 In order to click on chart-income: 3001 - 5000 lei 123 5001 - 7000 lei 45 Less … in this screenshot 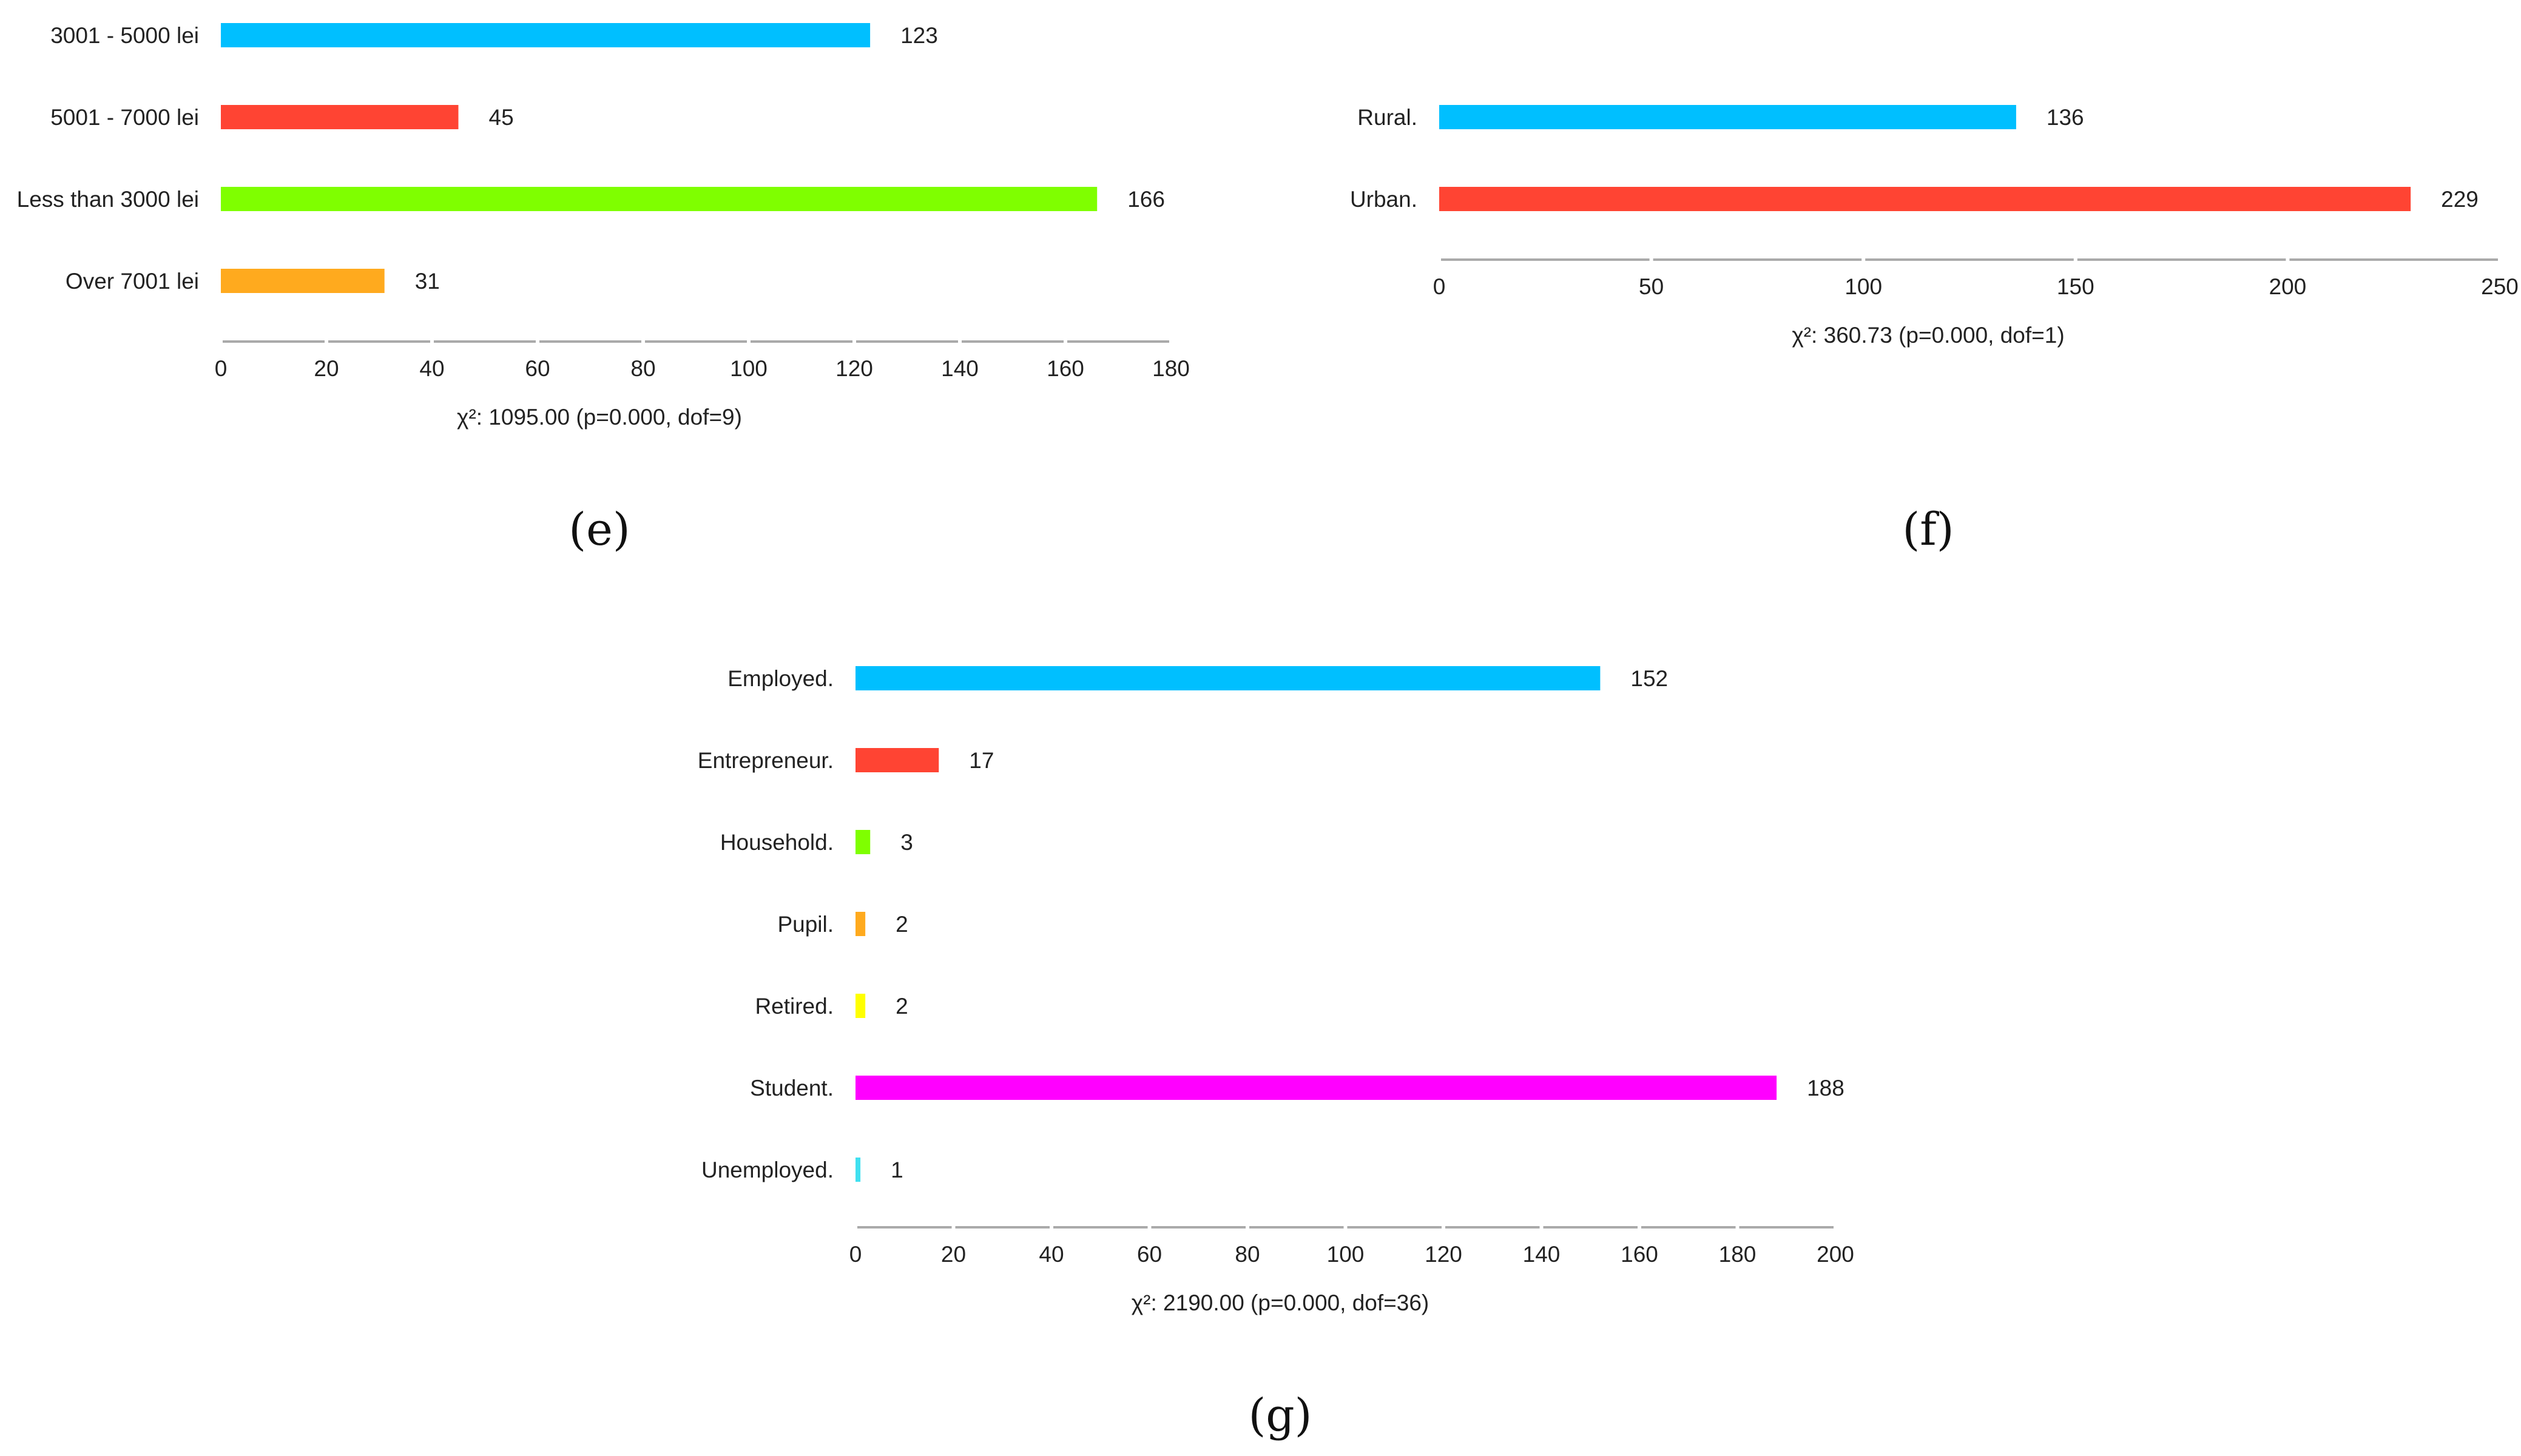, I will do `click(604, 226)`.